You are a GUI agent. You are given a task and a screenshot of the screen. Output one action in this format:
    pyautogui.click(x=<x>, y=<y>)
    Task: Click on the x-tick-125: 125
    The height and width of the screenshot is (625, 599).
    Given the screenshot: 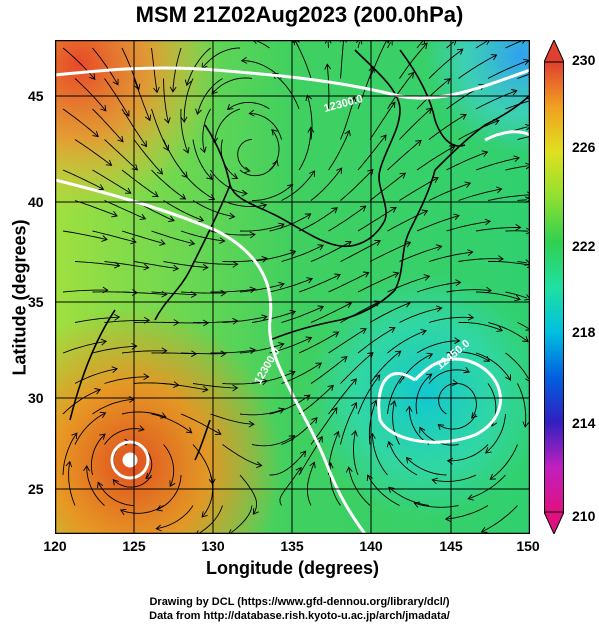 What is the action you would take?
    pyautogui.click(x=134, y=546)
    